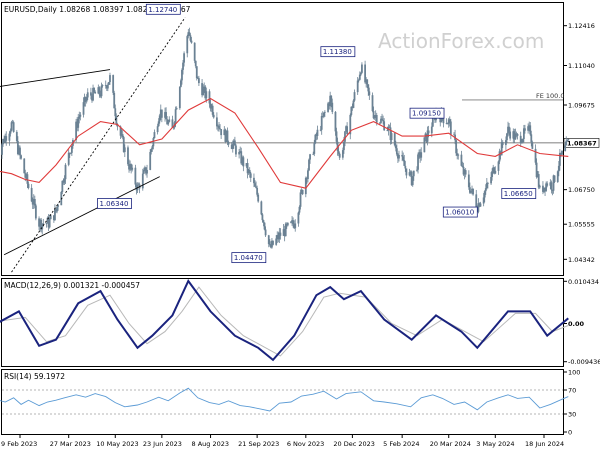 The height and width of the screenshot is (450, 600). Describe the element at coordinates (576, 324) in the screenshot. I see `macd-tick-label: 0.00` at that location.